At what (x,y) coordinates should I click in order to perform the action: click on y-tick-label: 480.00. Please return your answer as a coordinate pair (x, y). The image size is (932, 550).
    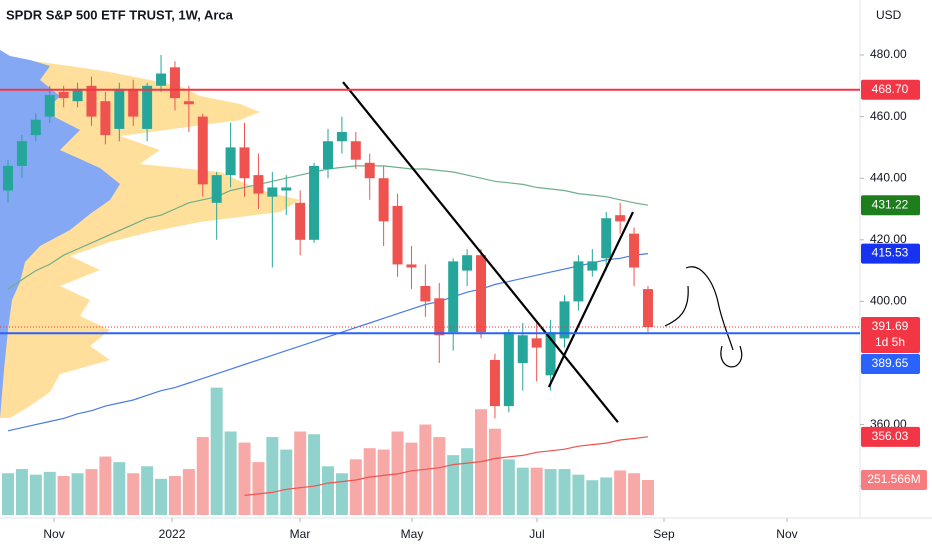
    Looking at the image, I should click on (888, 54).